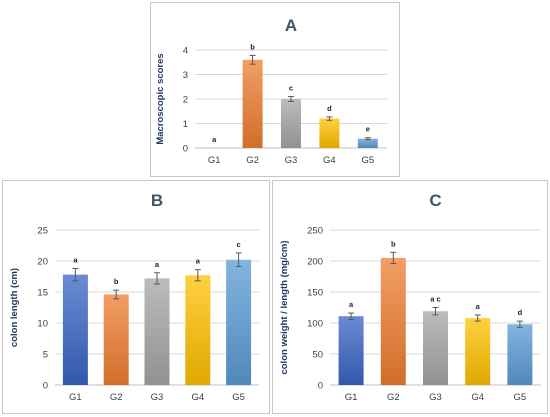 The image size is (550, 417). What do you see at coordinates (315, 231) in the screenshot?
I see `chart-c-ytick: 250` at bounding box center [315, 231].